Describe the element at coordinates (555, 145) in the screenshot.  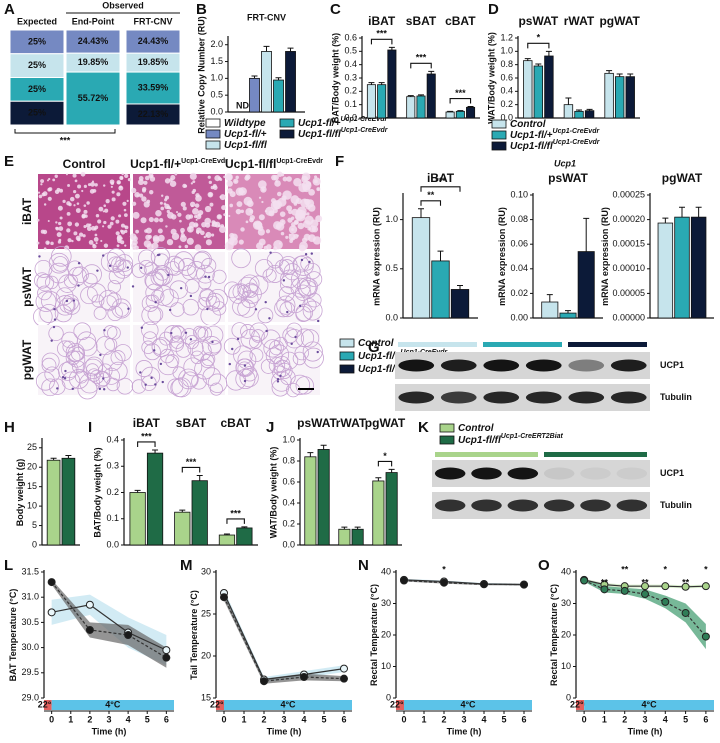
I see `label: Ucp1-fl/flUcp1-CreEvdr` at that location.